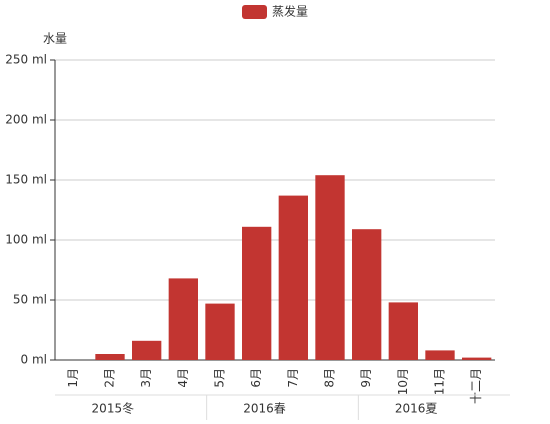 The width and height of the screenshot is (550, 424). I want to click on x-tick-label: 11月, so click(440, 381).